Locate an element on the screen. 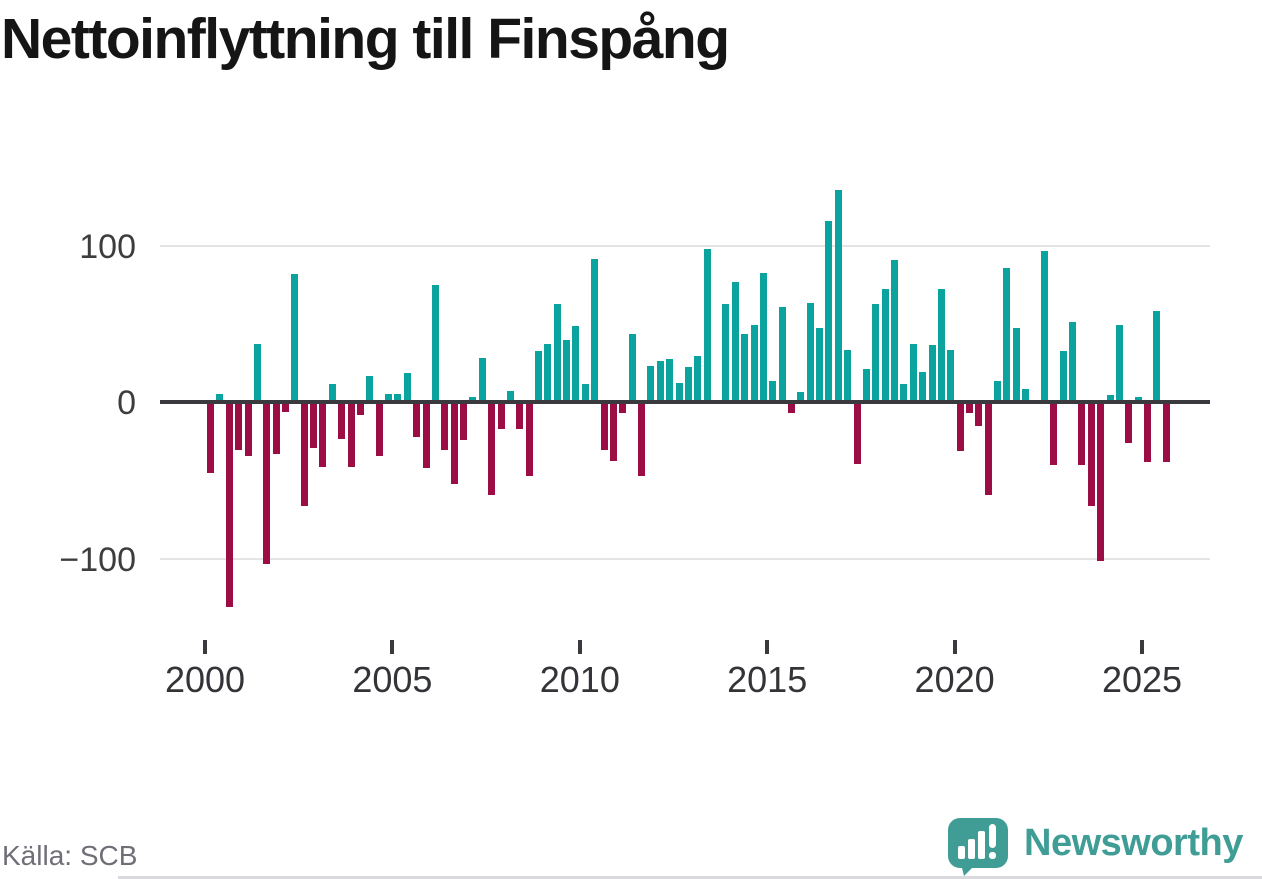 Image resolution: width=1262 pixels, height=879 pixels. x-axis-label-2000: 2000 is located at coordinates (205, 679).